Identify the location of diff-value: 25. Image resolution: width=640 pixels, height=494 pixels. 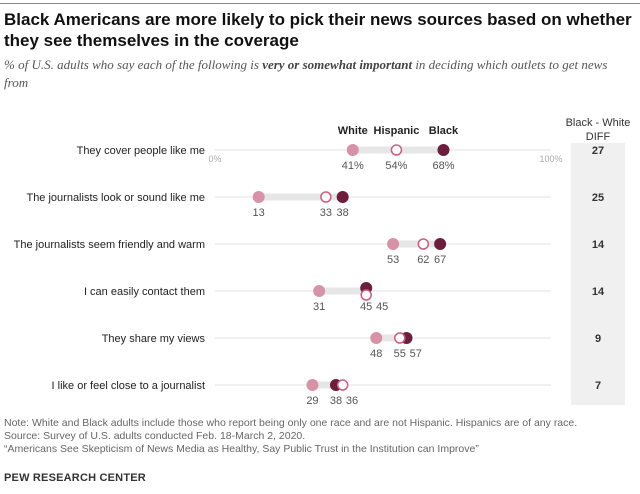
(598, 198).